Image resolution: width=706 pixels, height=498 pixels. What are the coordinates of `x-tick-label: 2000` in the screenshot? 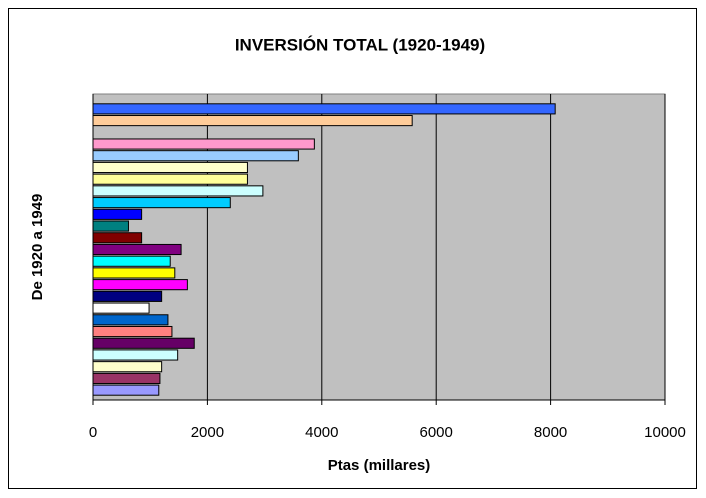 It's located at (207, 432).